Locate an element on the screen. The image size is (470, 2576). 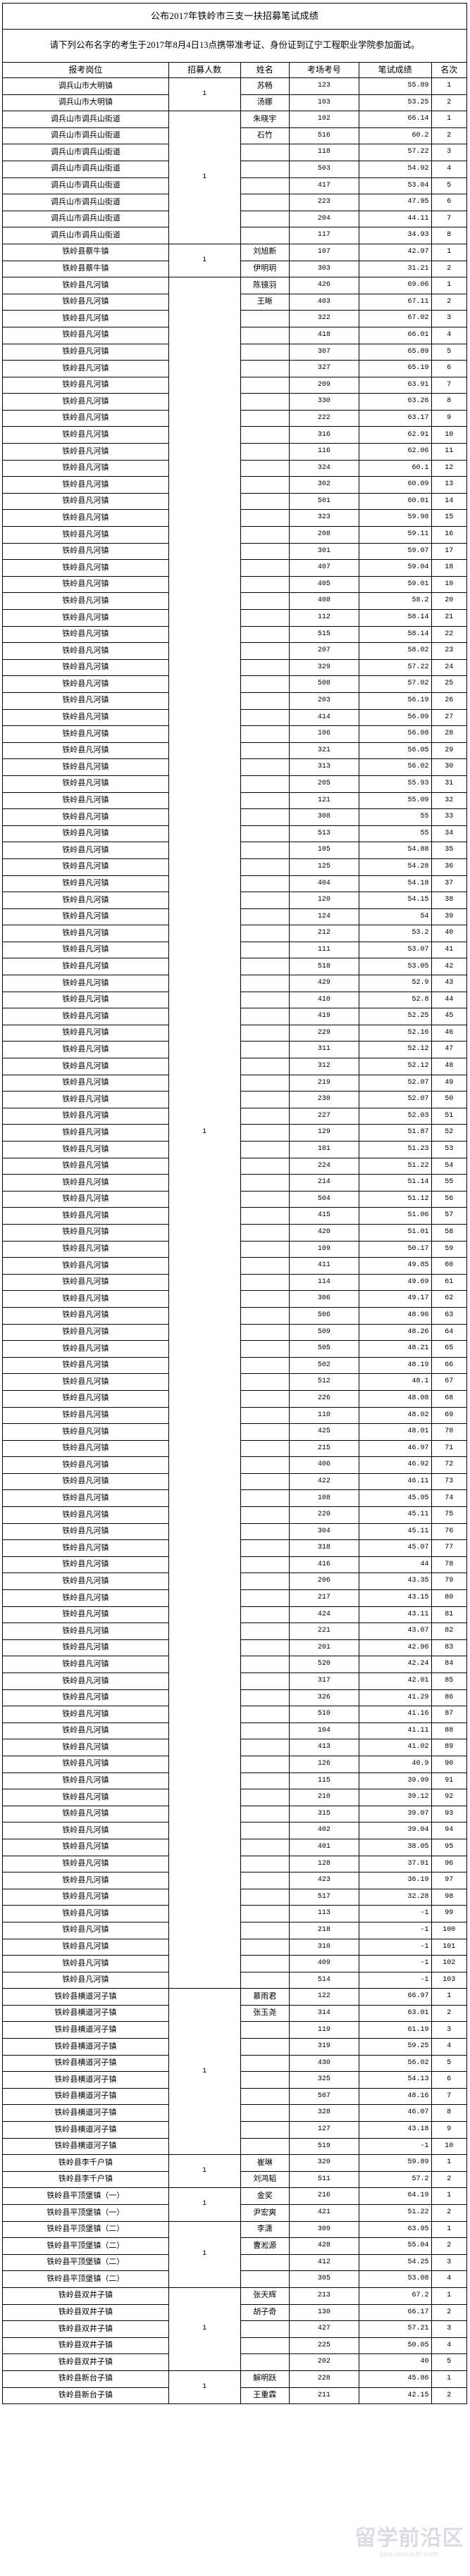
cell-written-score: 51.01 is located at coordinates (395, 1232).